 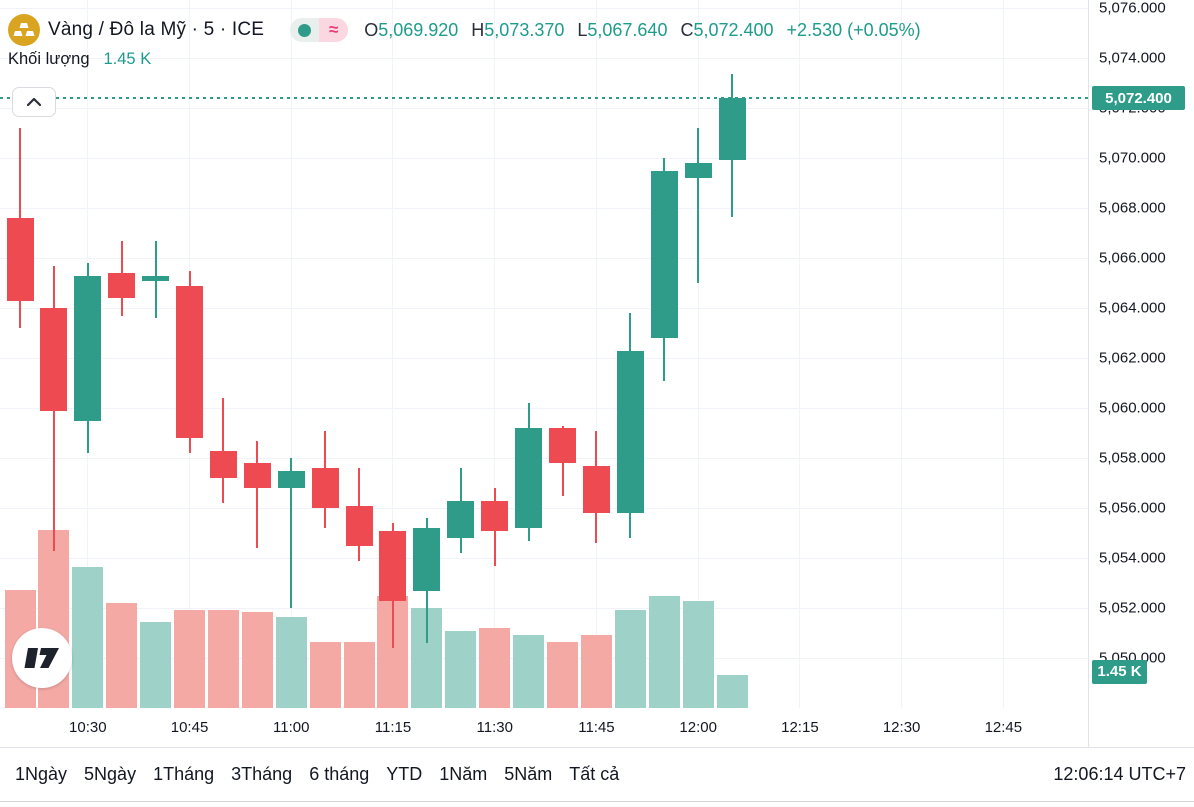 I want to click on market-open-indicator, so click(x=305, y=30).